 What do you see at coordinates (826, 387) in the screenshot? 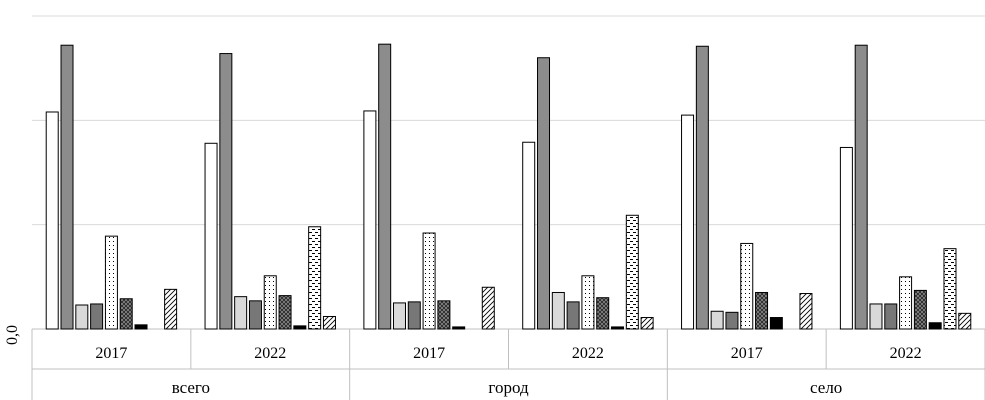
I see `group-label: село` at bounding box center [826, 387].